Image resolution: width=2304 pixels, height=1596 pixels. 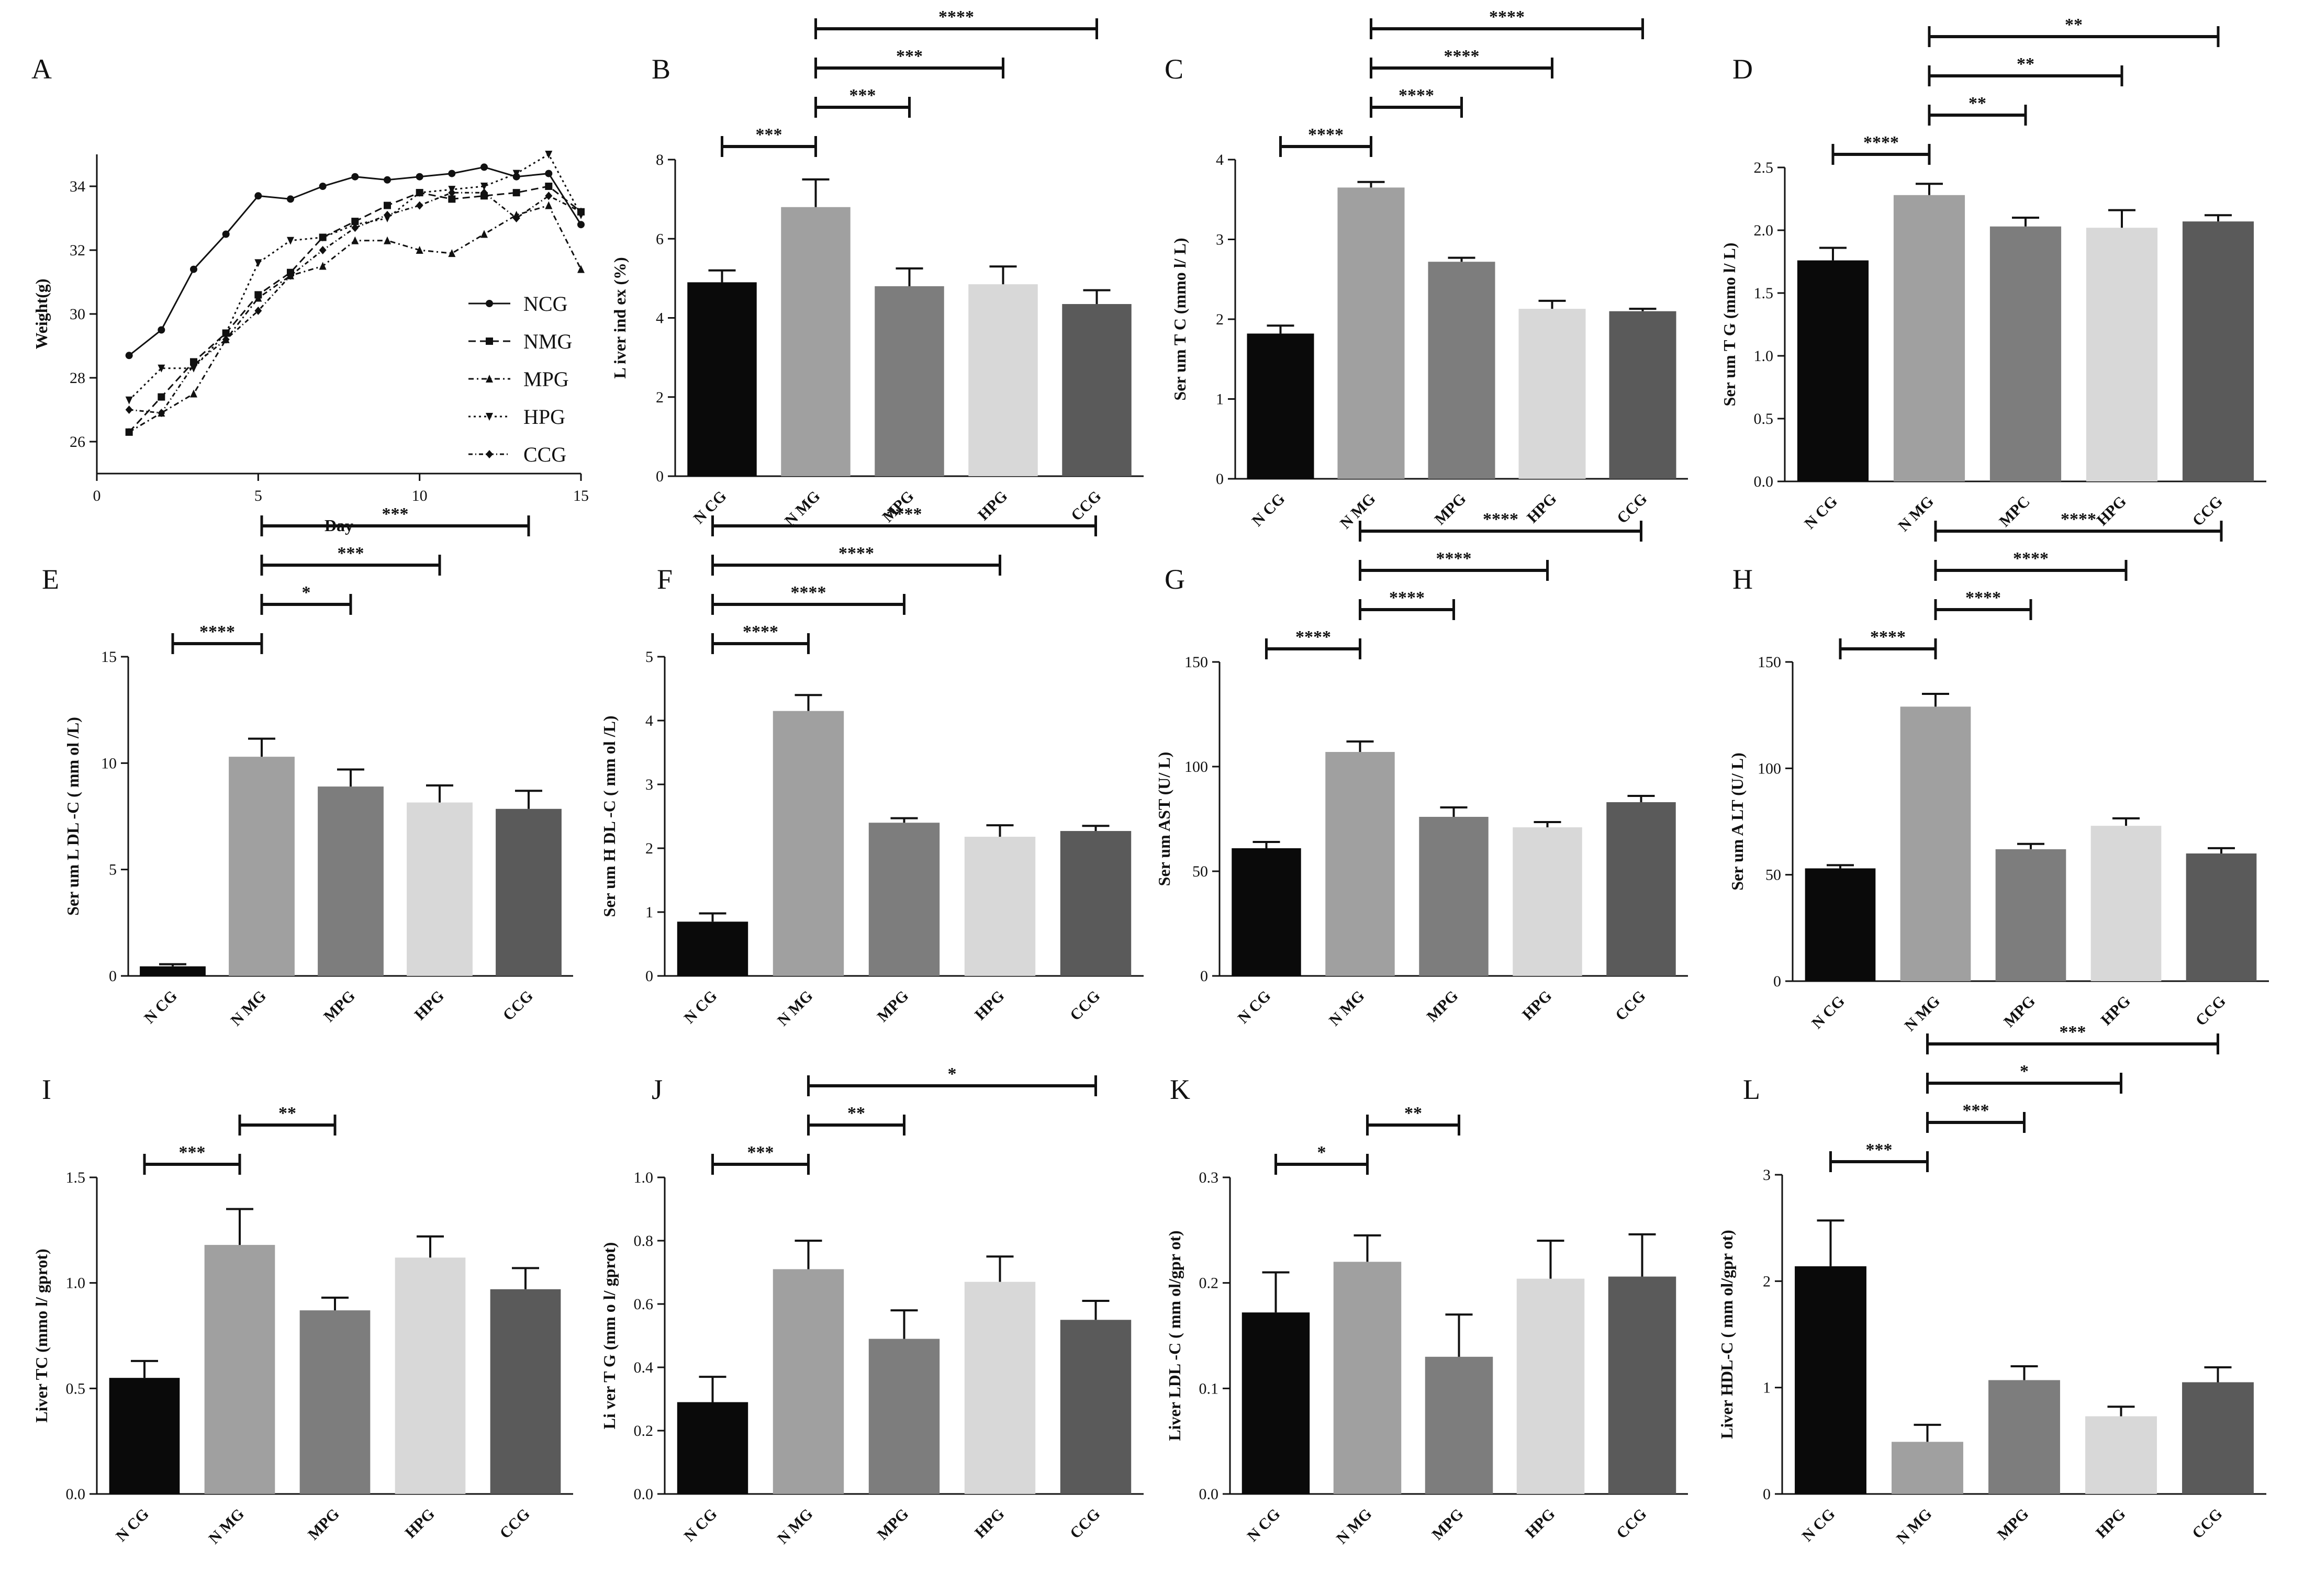 I want to click on significance-label: **, so click(x=1977, y=103).